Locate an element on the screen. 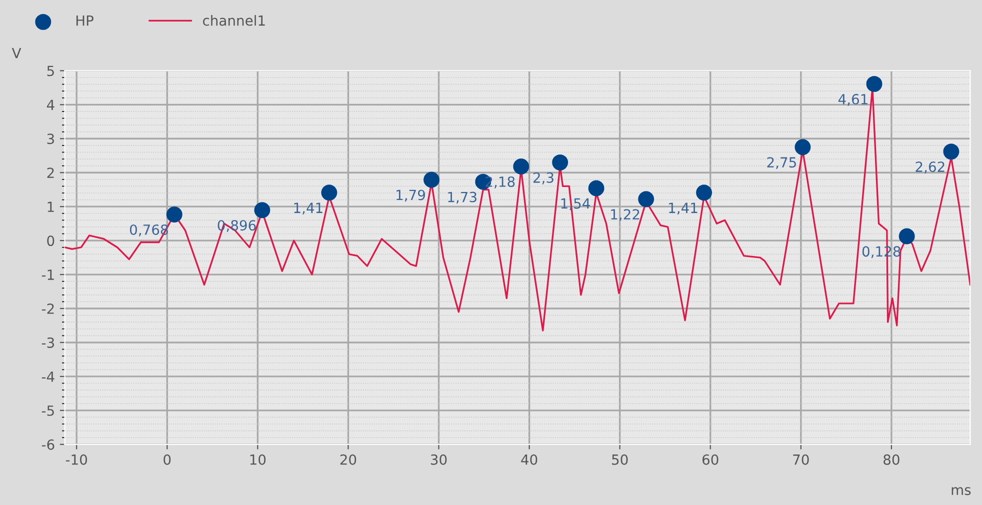  x-tick-label: 10 is located at coordinates (258, 459).